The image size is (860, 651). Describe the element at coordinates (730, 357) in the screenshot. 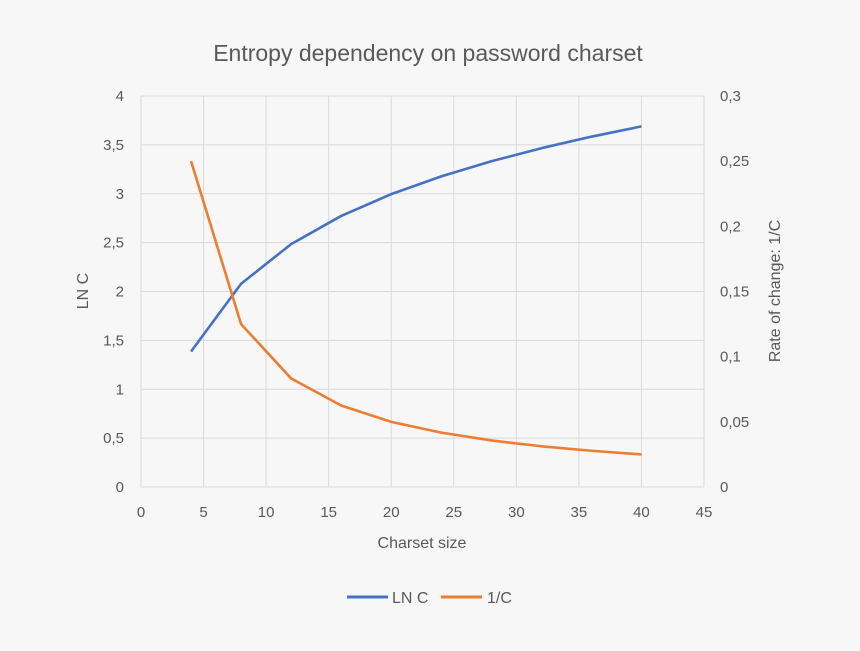

I see `y2-tick-label: 0,1` at that location.